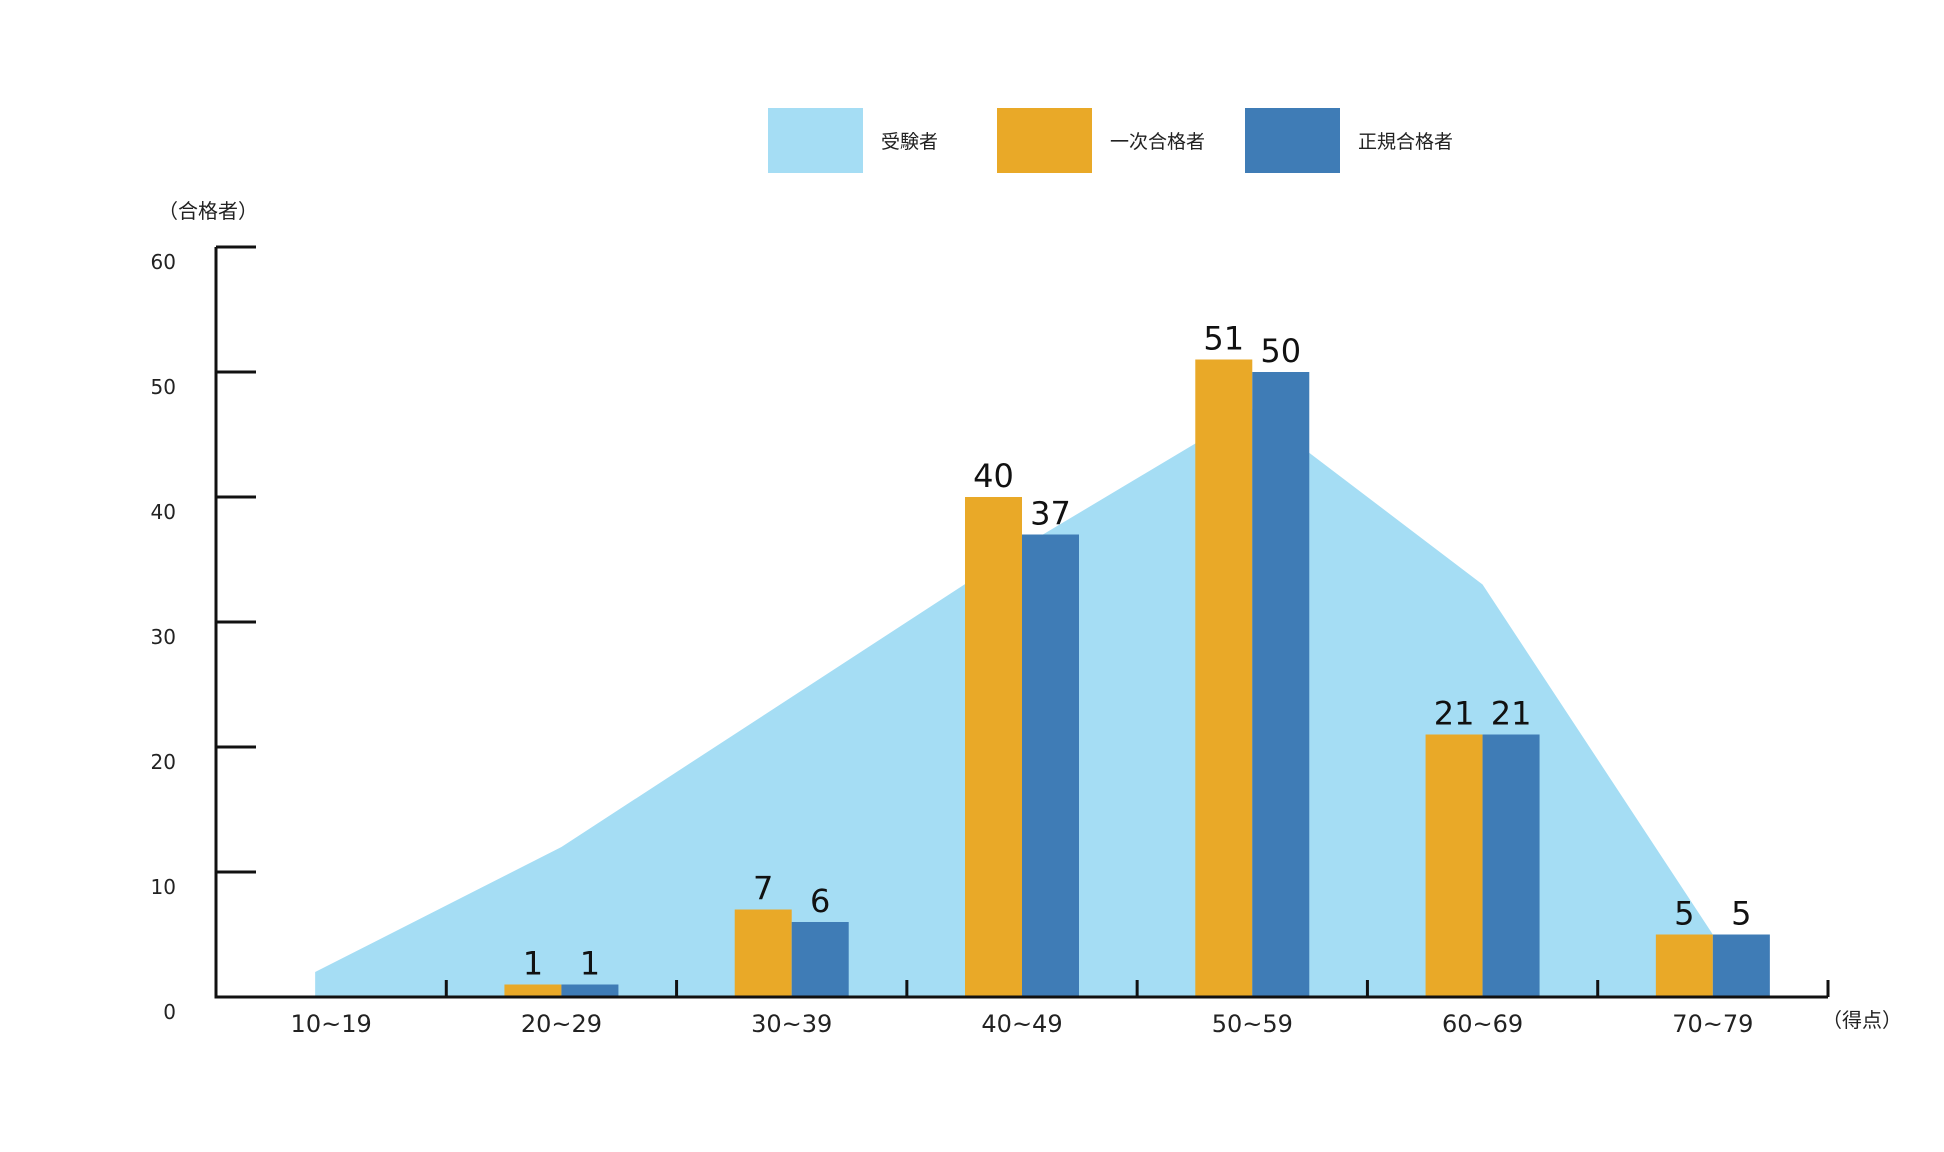  Describe the element at coordinates (993, 476) in the screenshot. I see `data-label-0-3: 40` at that location.